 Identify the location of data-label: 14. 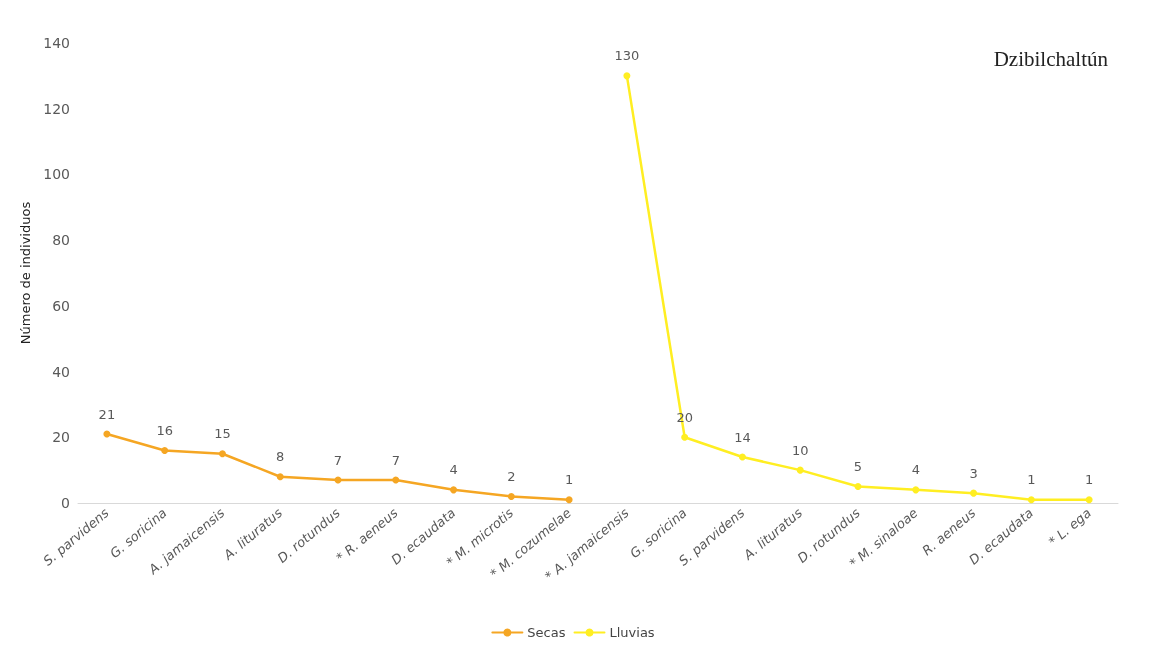
(742, 437).